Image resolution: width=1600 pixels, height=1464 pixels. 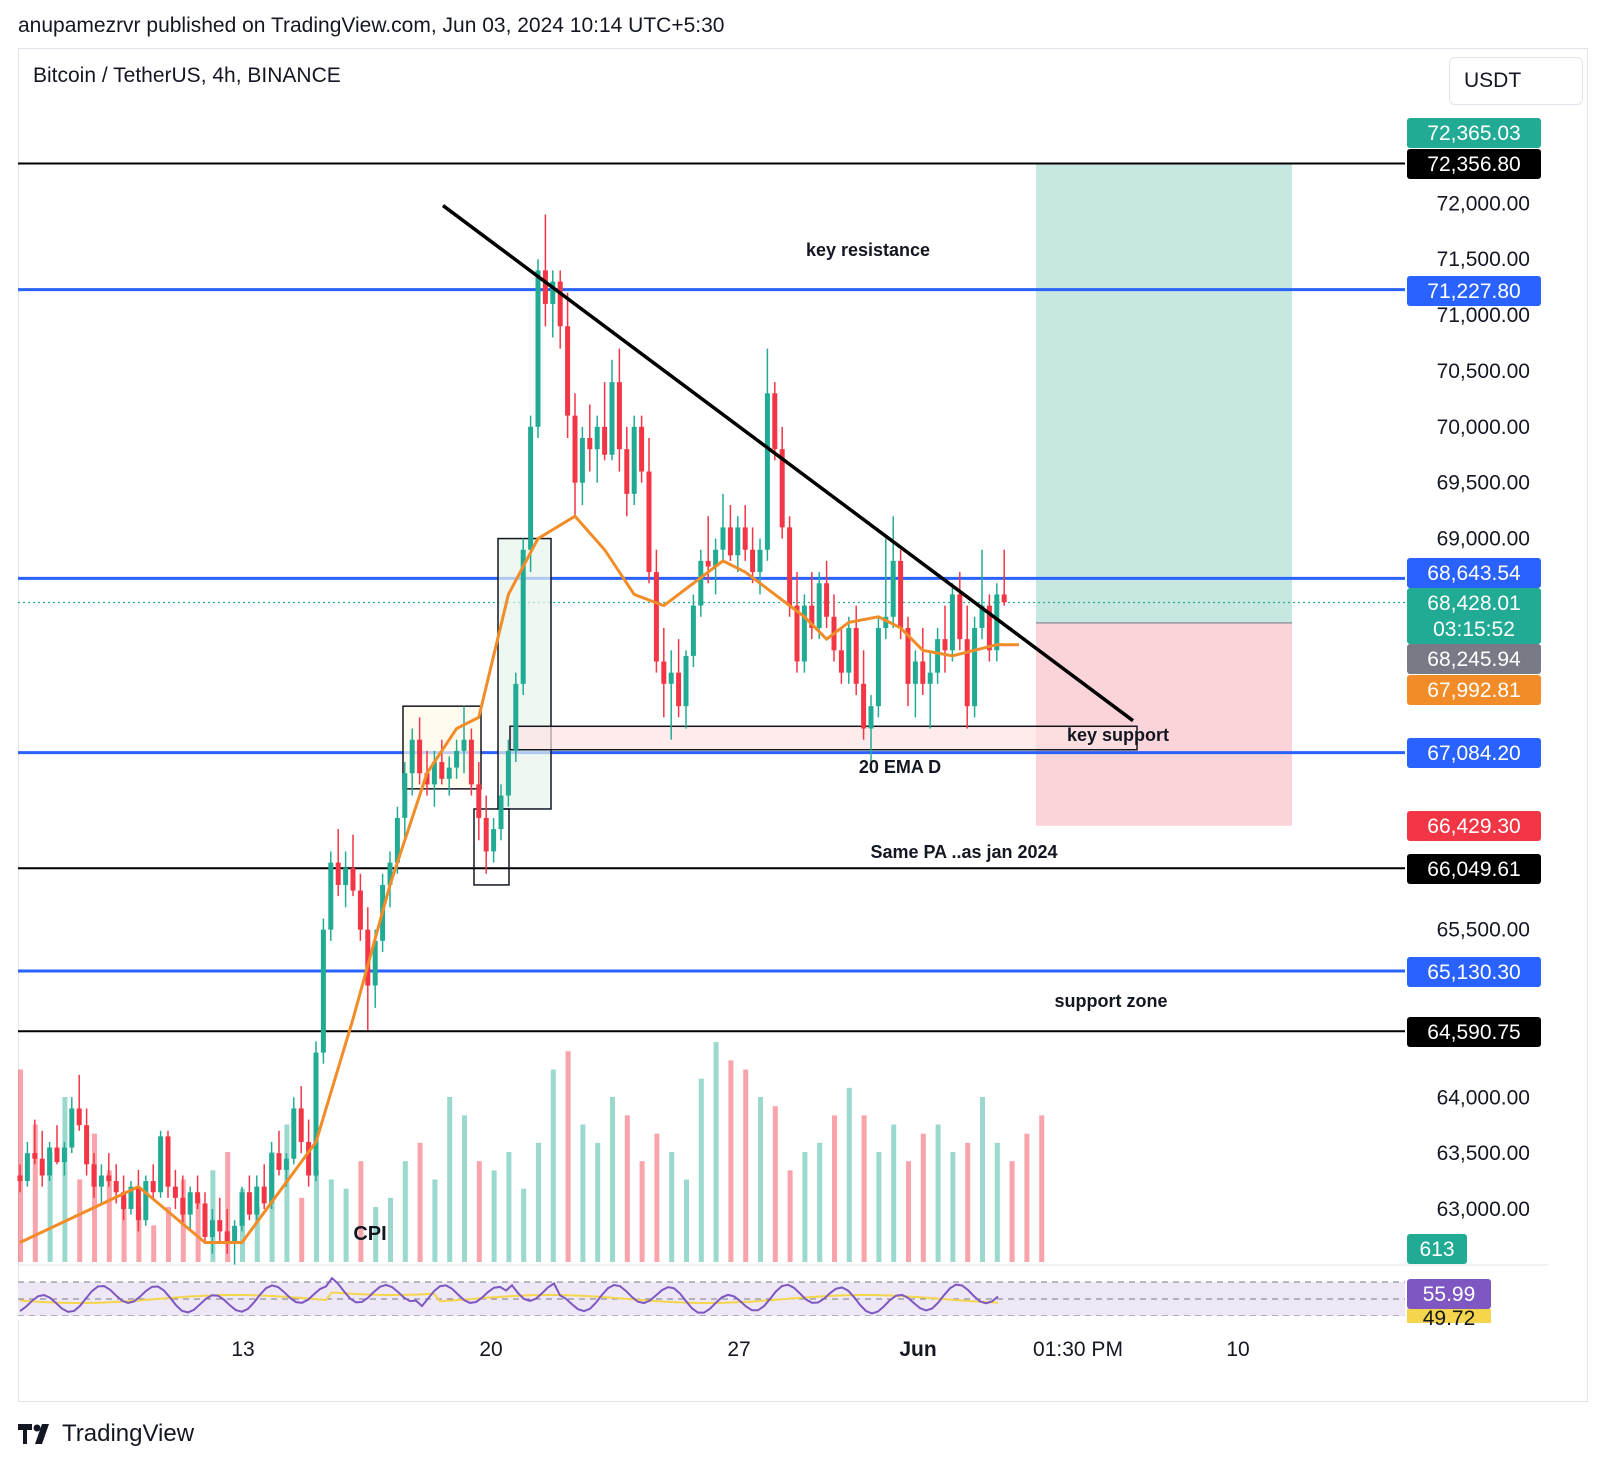 I want to click on price-label: 67,992.81, so click(x=1474, y=690).